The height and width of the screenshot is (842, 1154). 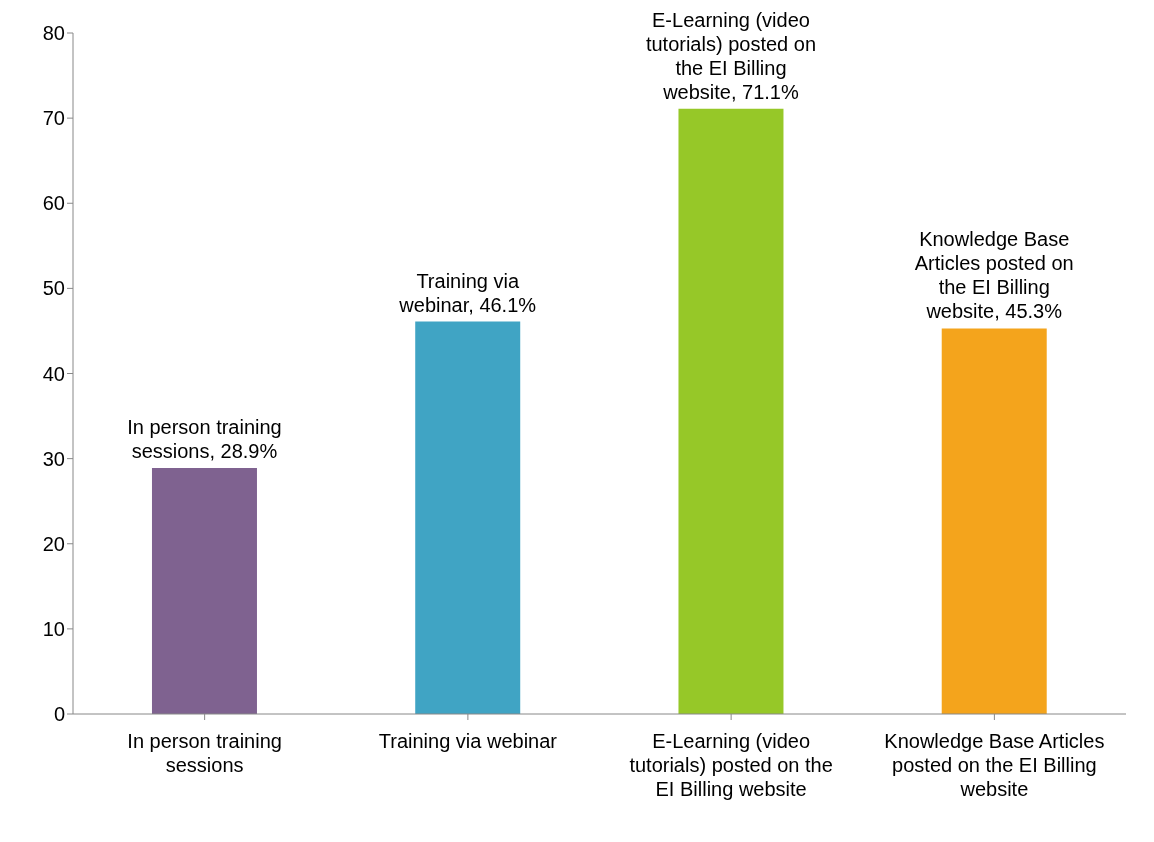 What do you see at coordinates (53, 118) in the screenshot?
I see `y-tick-label: 70` at bounding box center [53, 118].